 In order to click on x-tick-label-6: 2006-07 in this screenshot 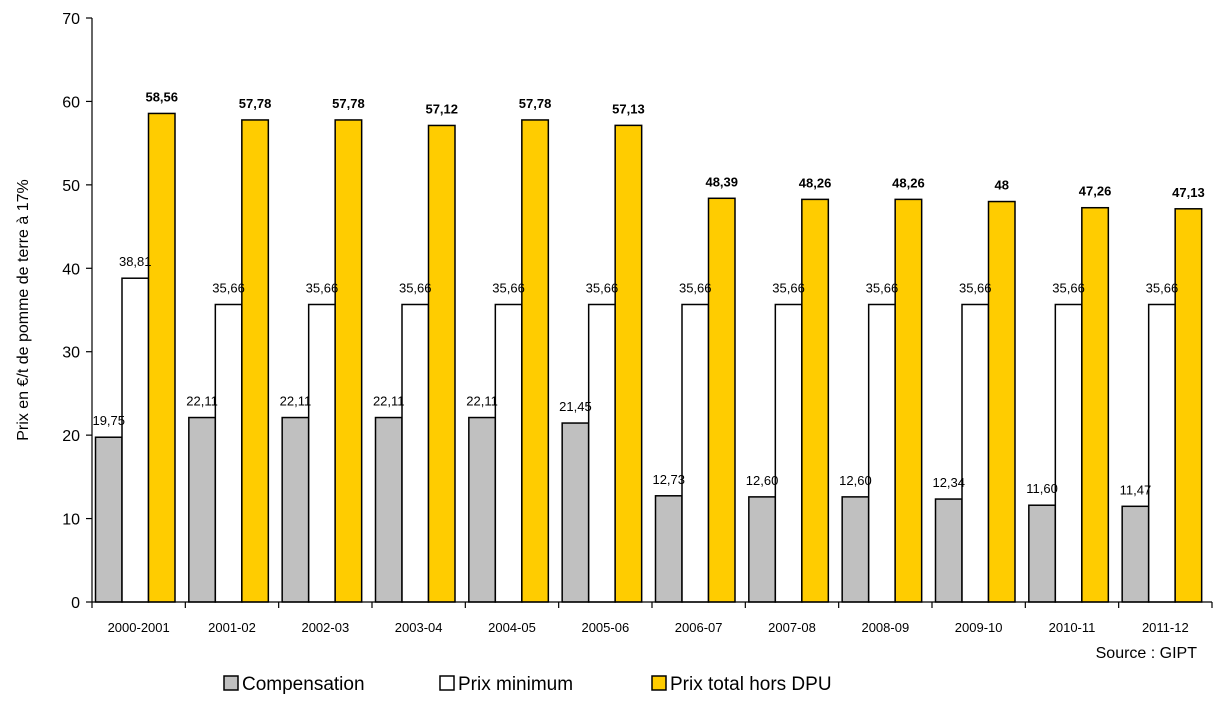, I will do `click(699, 627)`.